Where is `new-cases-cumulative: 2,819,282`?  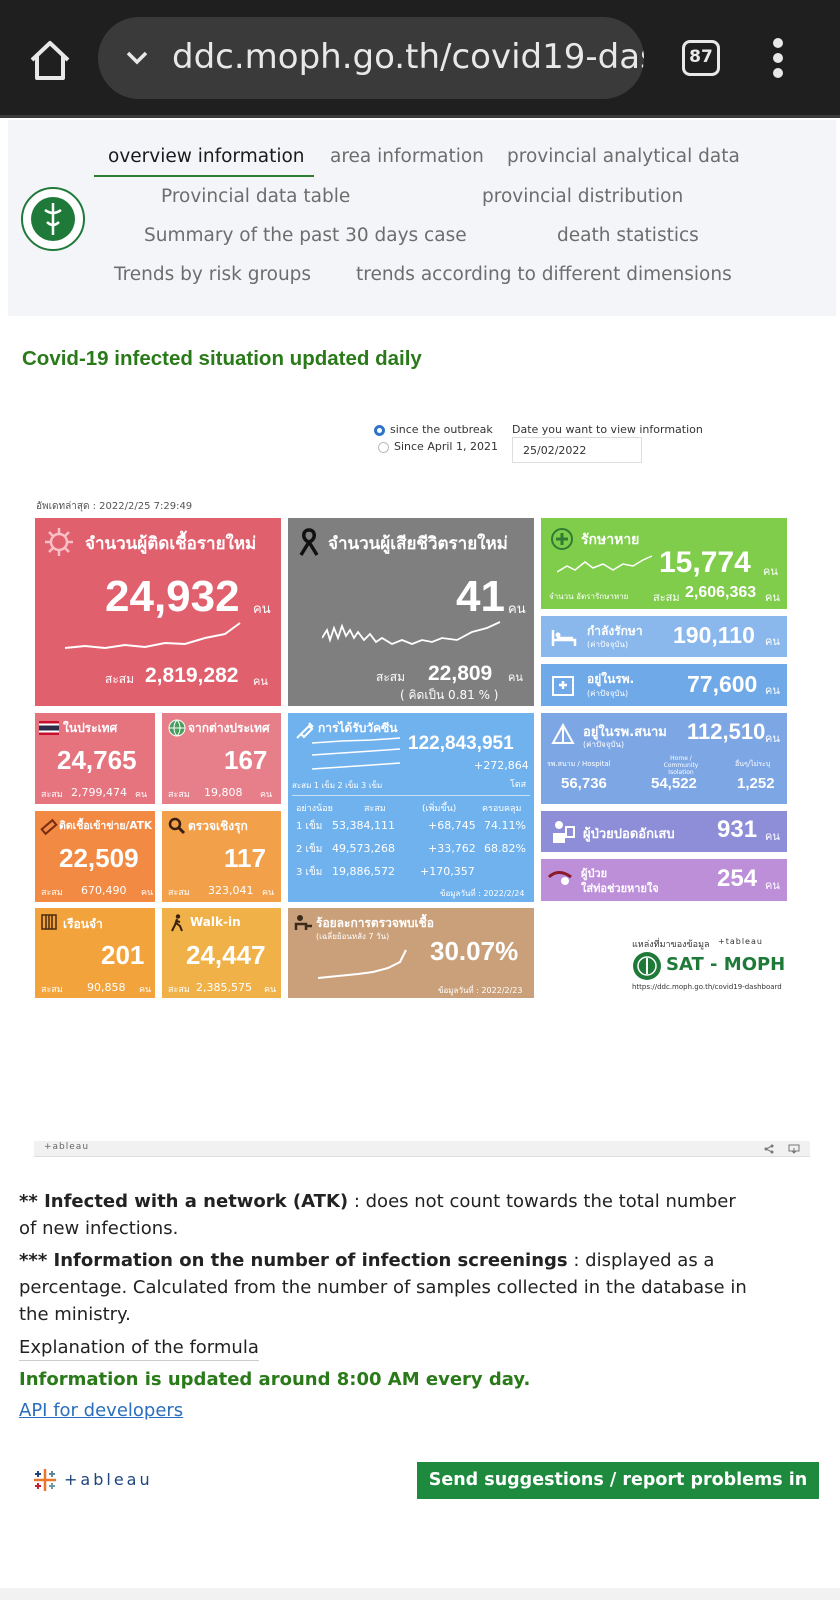
new-cases-cumulative: 2,819,282 is located at coordinates (192, 675).